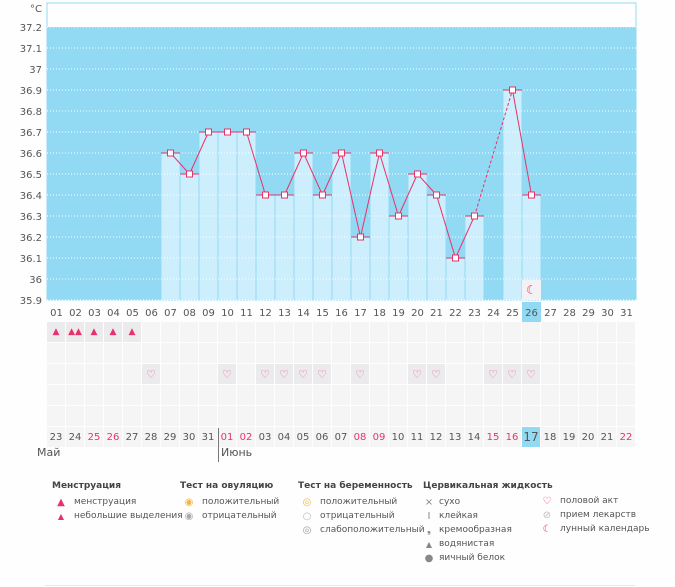  What do you see at coordinates (607, 437) in the screenshot?
I see `calendar-date: 21` at bounding box center [607, 437].